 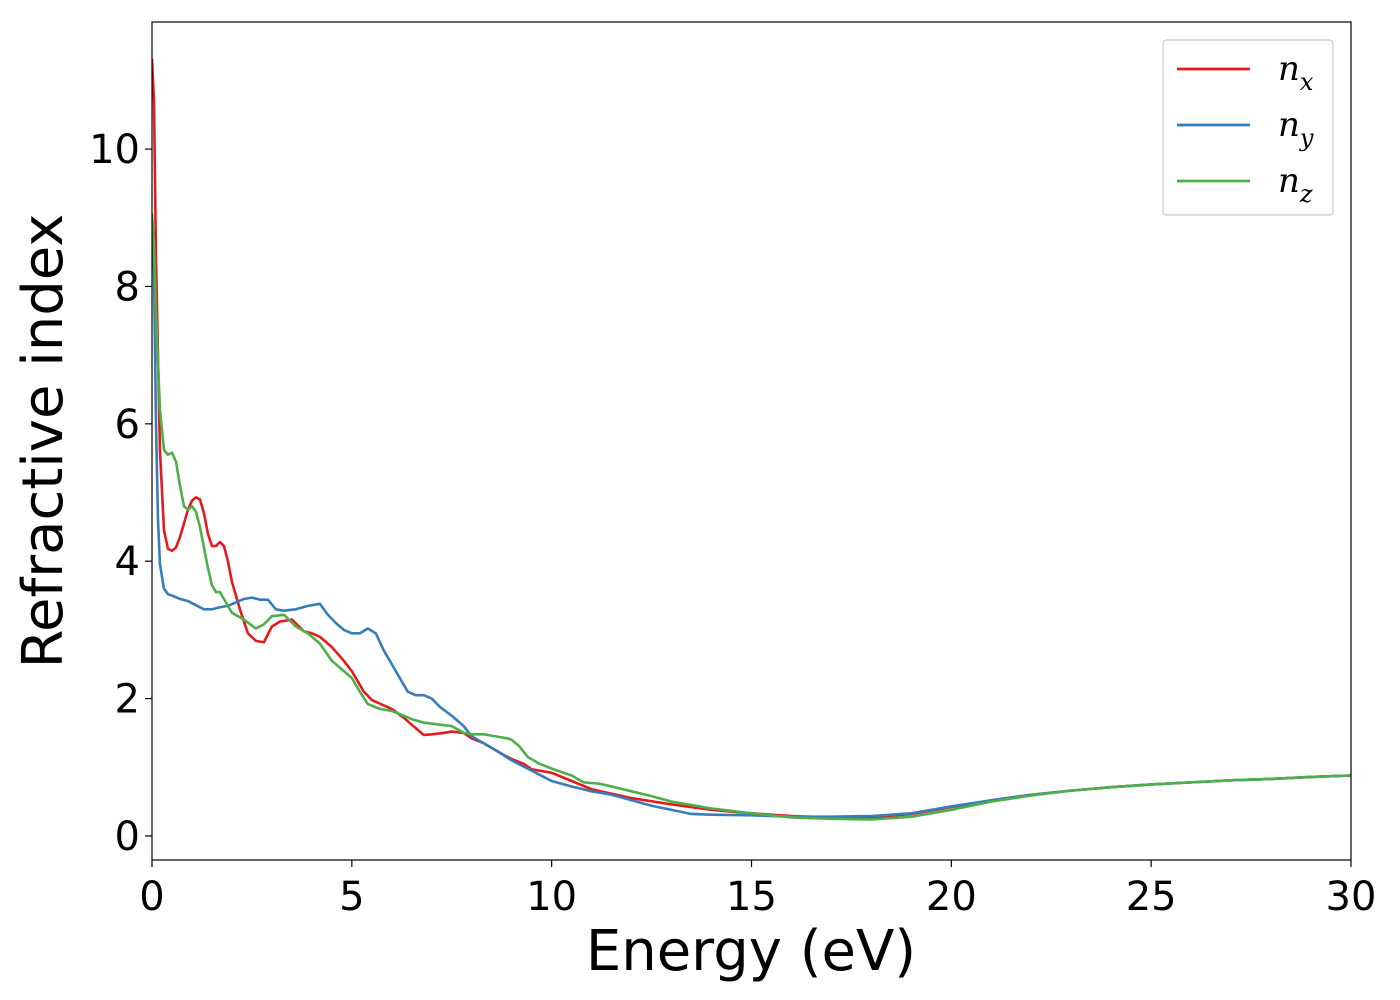 What do you see at coordinates (1306, 194) in the screenshot?
I see `legend-label-subscript: z` at bounding box center [1306, 194].